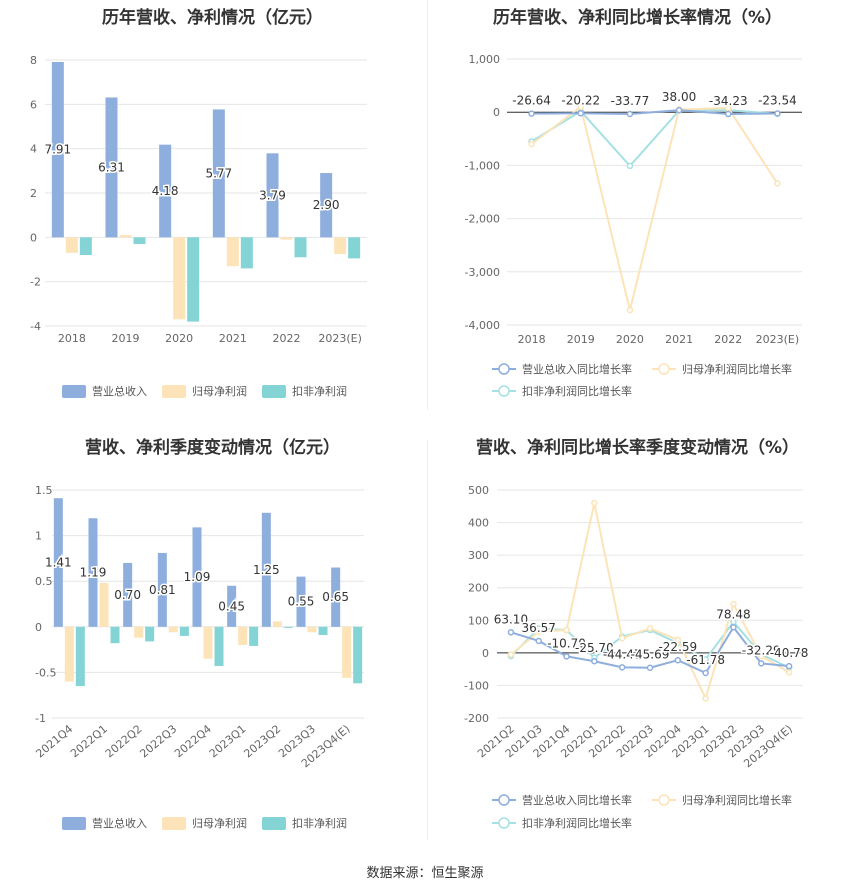 Image resolution: width=850 pixels, height=891 pixels. Describe the element at coordinates (476, 685) in the screenshot. I see `y-tick-label: -100` at that location.